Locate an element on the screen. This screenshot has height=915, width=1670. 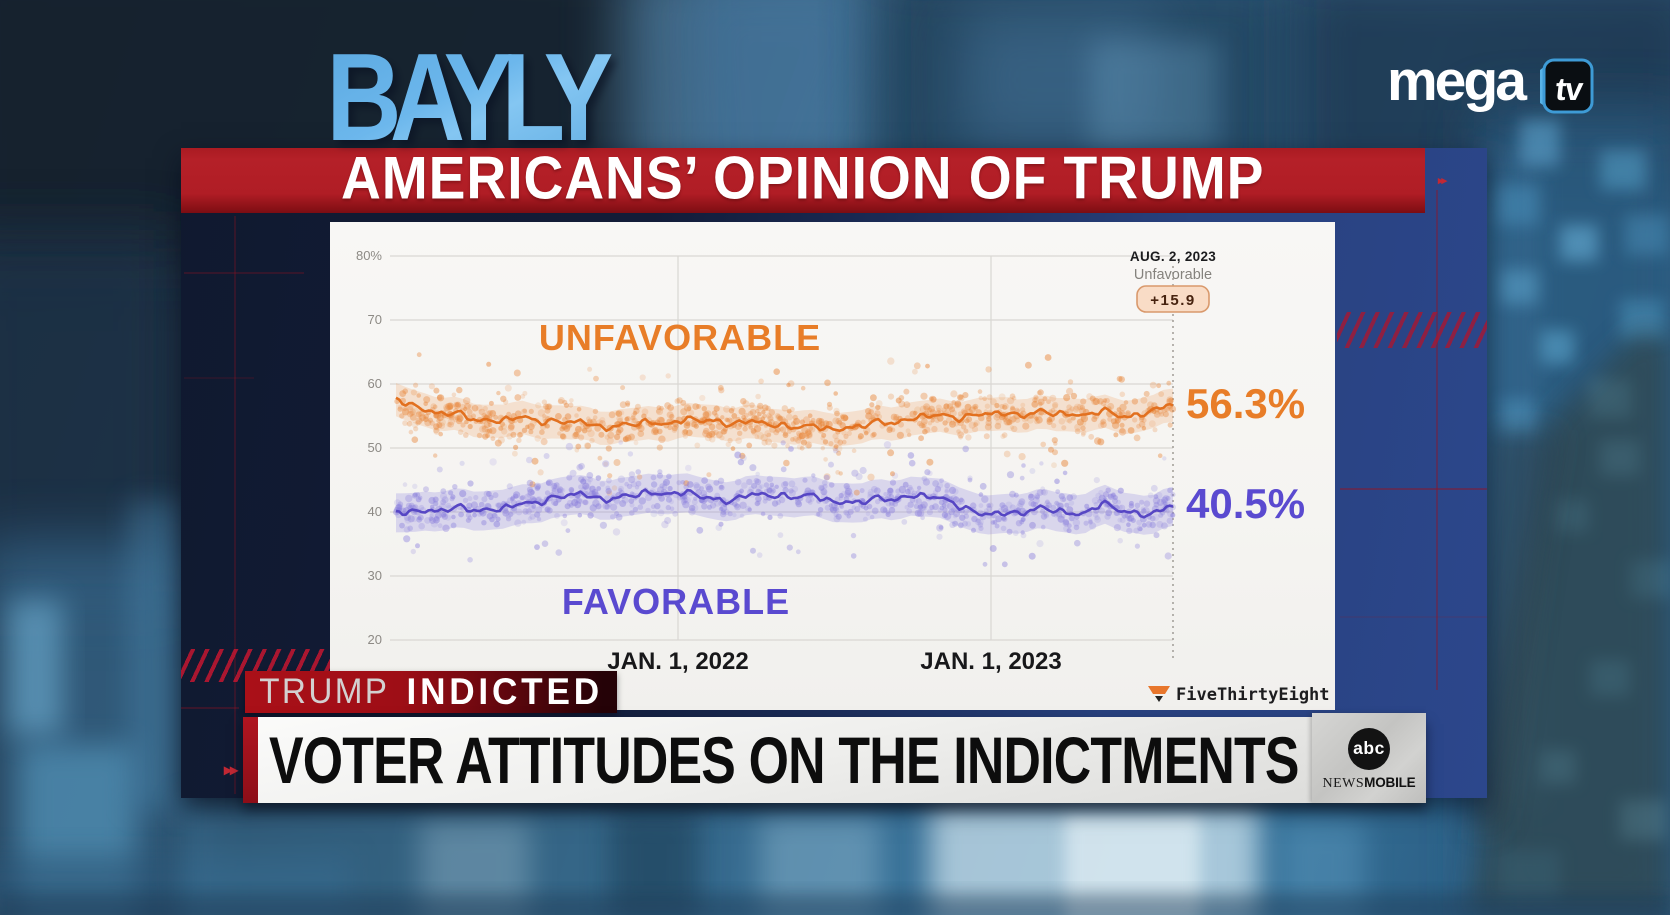
x-tick-label-2022: JAN. 1, 2022 is located at coordinates (677, 661).